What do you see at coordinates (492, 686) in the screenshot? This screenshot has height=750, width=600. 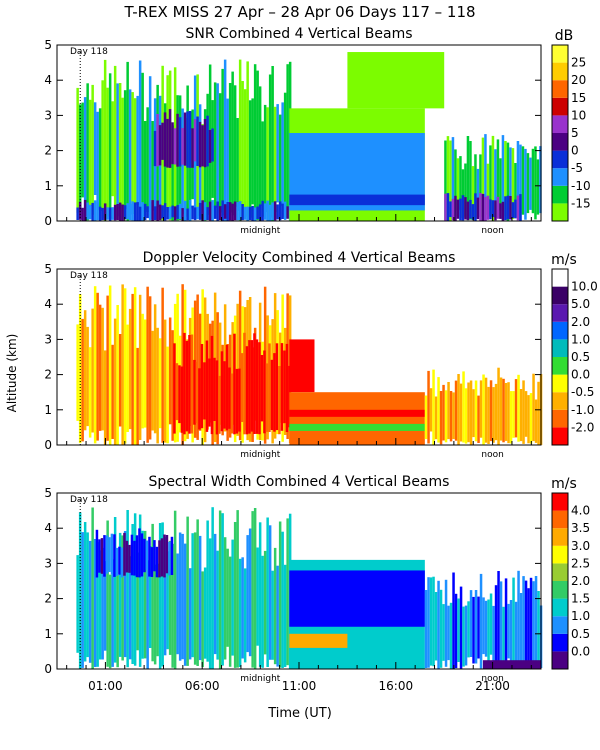 I see `x-tick-label: 21:00` at bounding box center [492, 686].